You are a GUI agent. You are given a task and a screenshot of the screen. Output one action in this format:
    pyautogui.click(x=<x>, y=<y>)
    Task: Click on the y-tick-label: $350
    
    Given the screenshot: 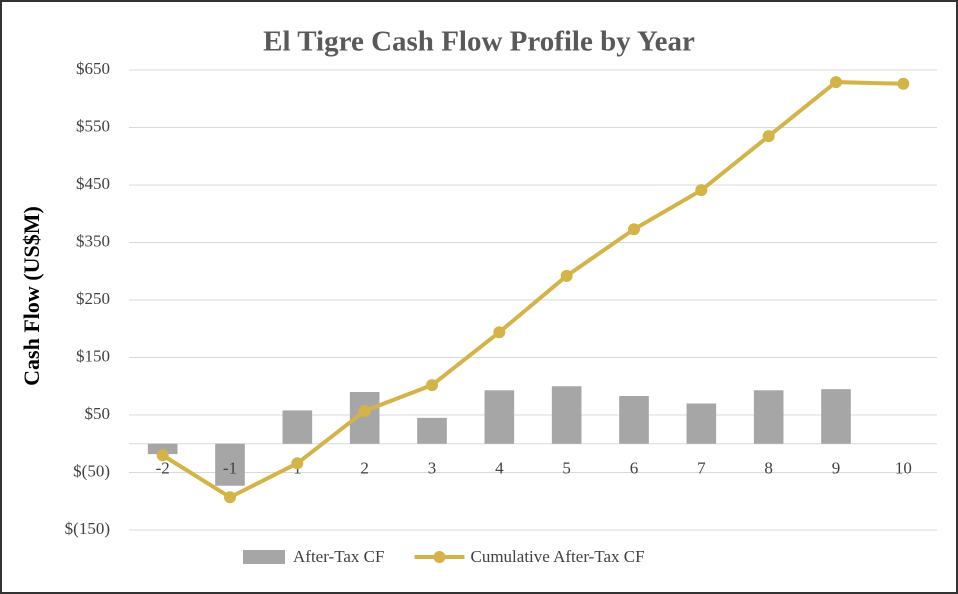 What is the action you would take?
    pyautogui.click(x=93, y=240)
    